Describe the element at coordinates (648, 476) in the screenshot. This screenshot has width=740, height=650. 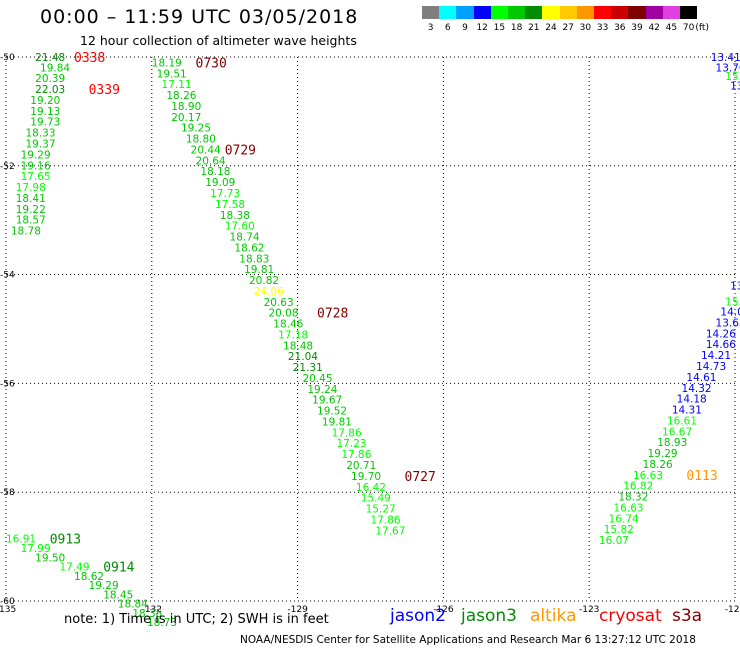
I see `swh-value: 16.63` at that location.